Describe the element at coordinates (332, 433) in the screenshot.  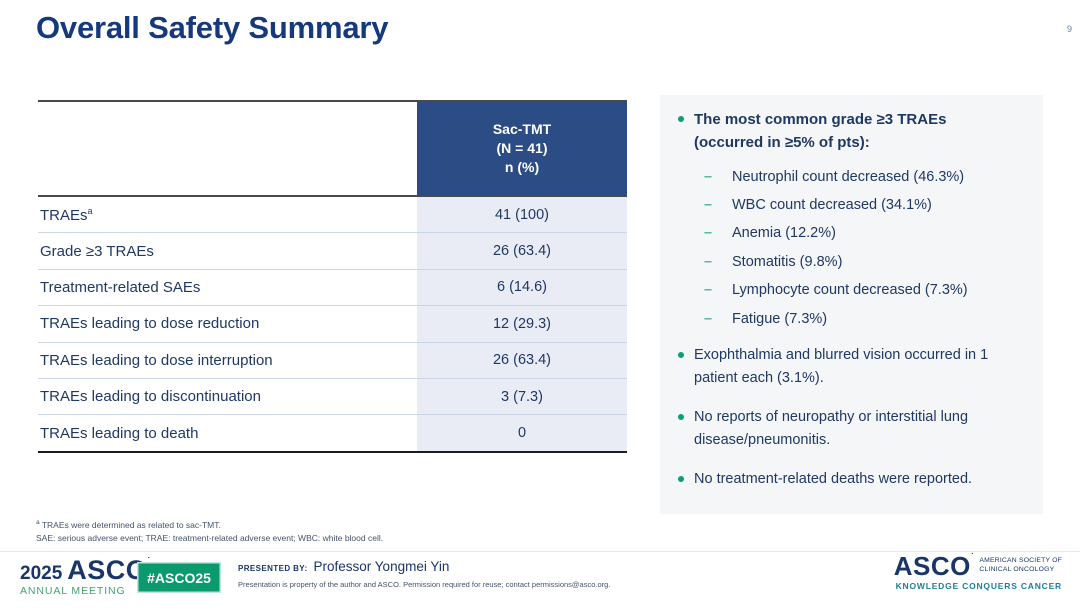
I see `table-row: TRAEs leading to death 0` at that location.